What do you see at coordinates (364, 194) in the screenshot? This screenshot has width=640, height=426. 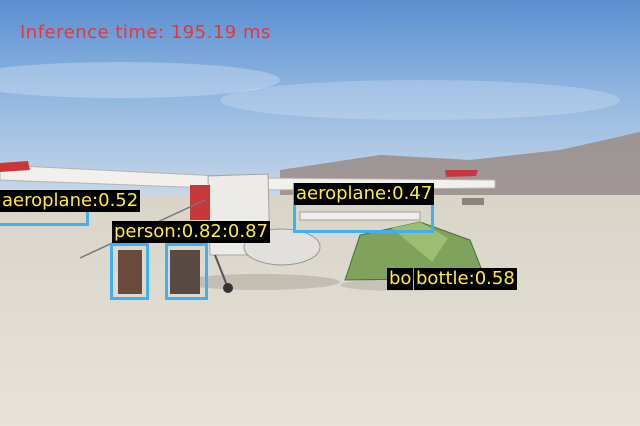 I see `detection-label-aeroplane-right: aeroplane:0.47` at bounding box center [364, 194].